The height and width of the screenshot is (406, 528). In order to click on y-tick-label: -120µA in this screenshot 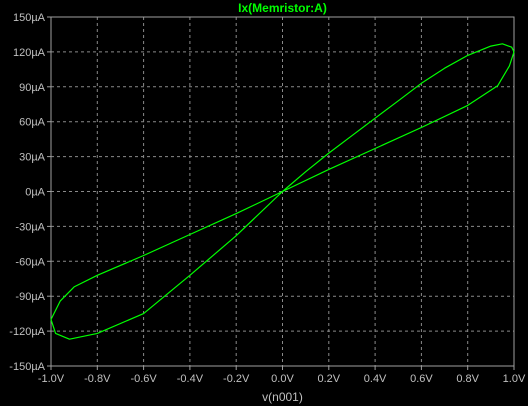, I will do `click(27, 332)`.